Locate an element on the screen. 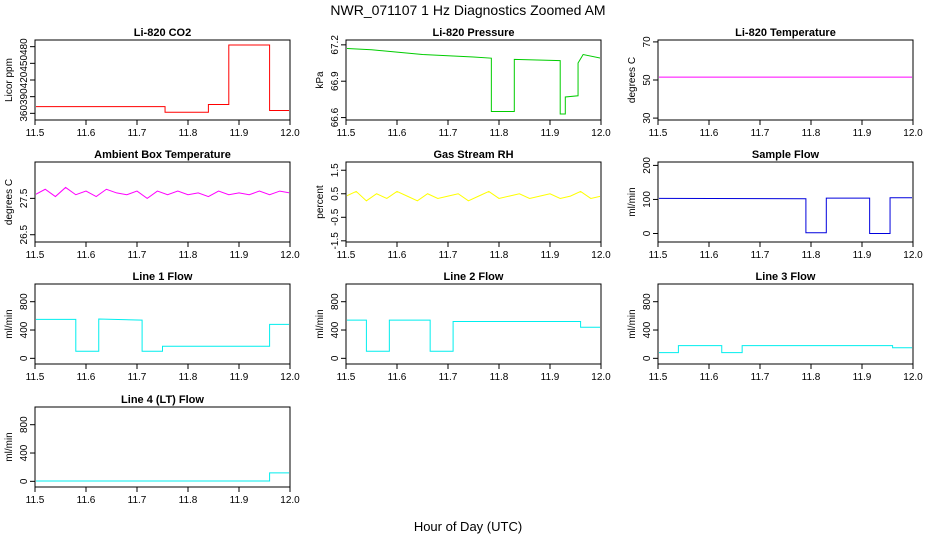  y-tick-label: -1.5 is located at coordinates (335, 241).